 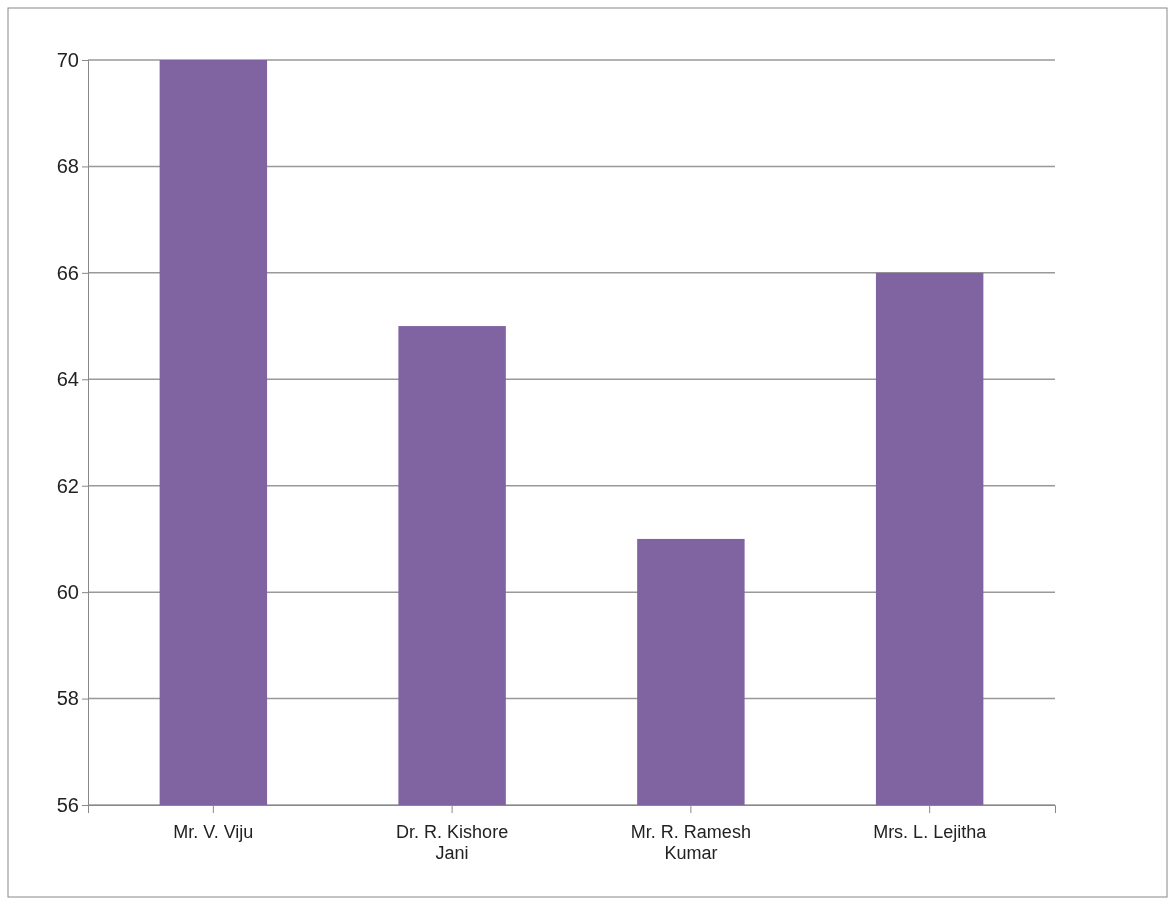 I want to click on x-tick-label: Mr. R. Ramesh Kumar, so click(x=690, y=842).